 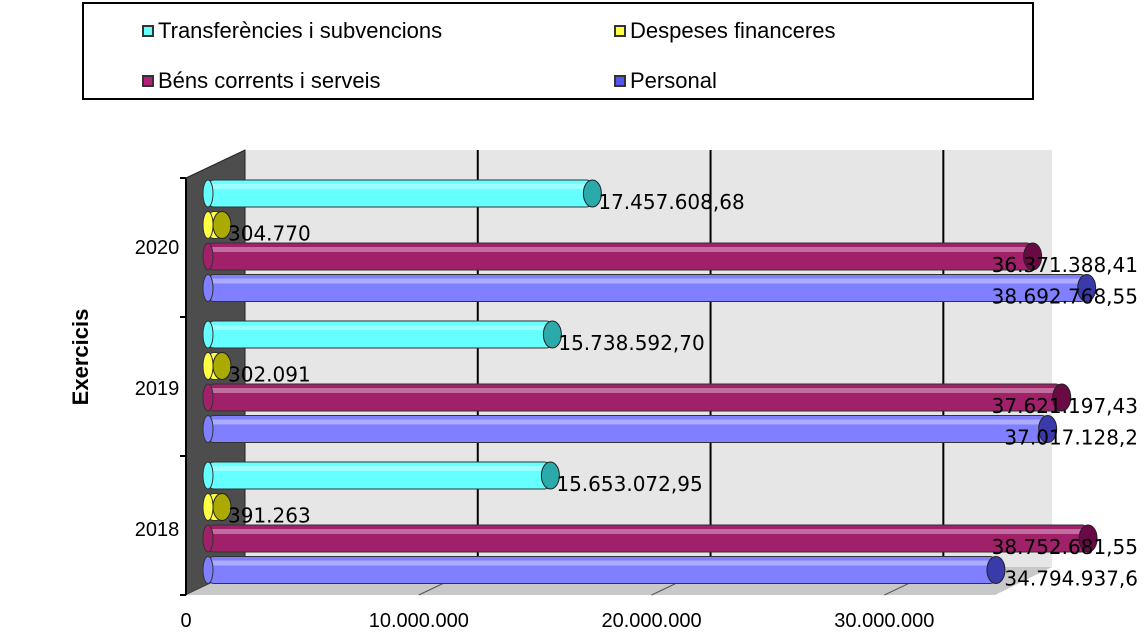 I want to click on value-label-personal-2018: 34.794.937,6, so click(x=1071, y=579).